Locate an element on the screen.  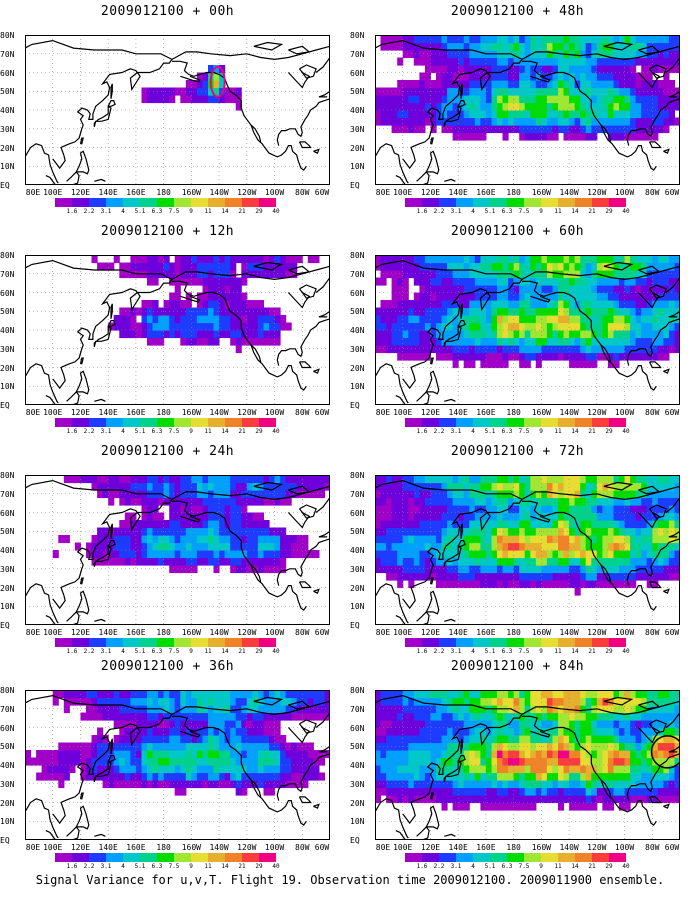
longitude-label: 100E is located at coordinates (53, 192).